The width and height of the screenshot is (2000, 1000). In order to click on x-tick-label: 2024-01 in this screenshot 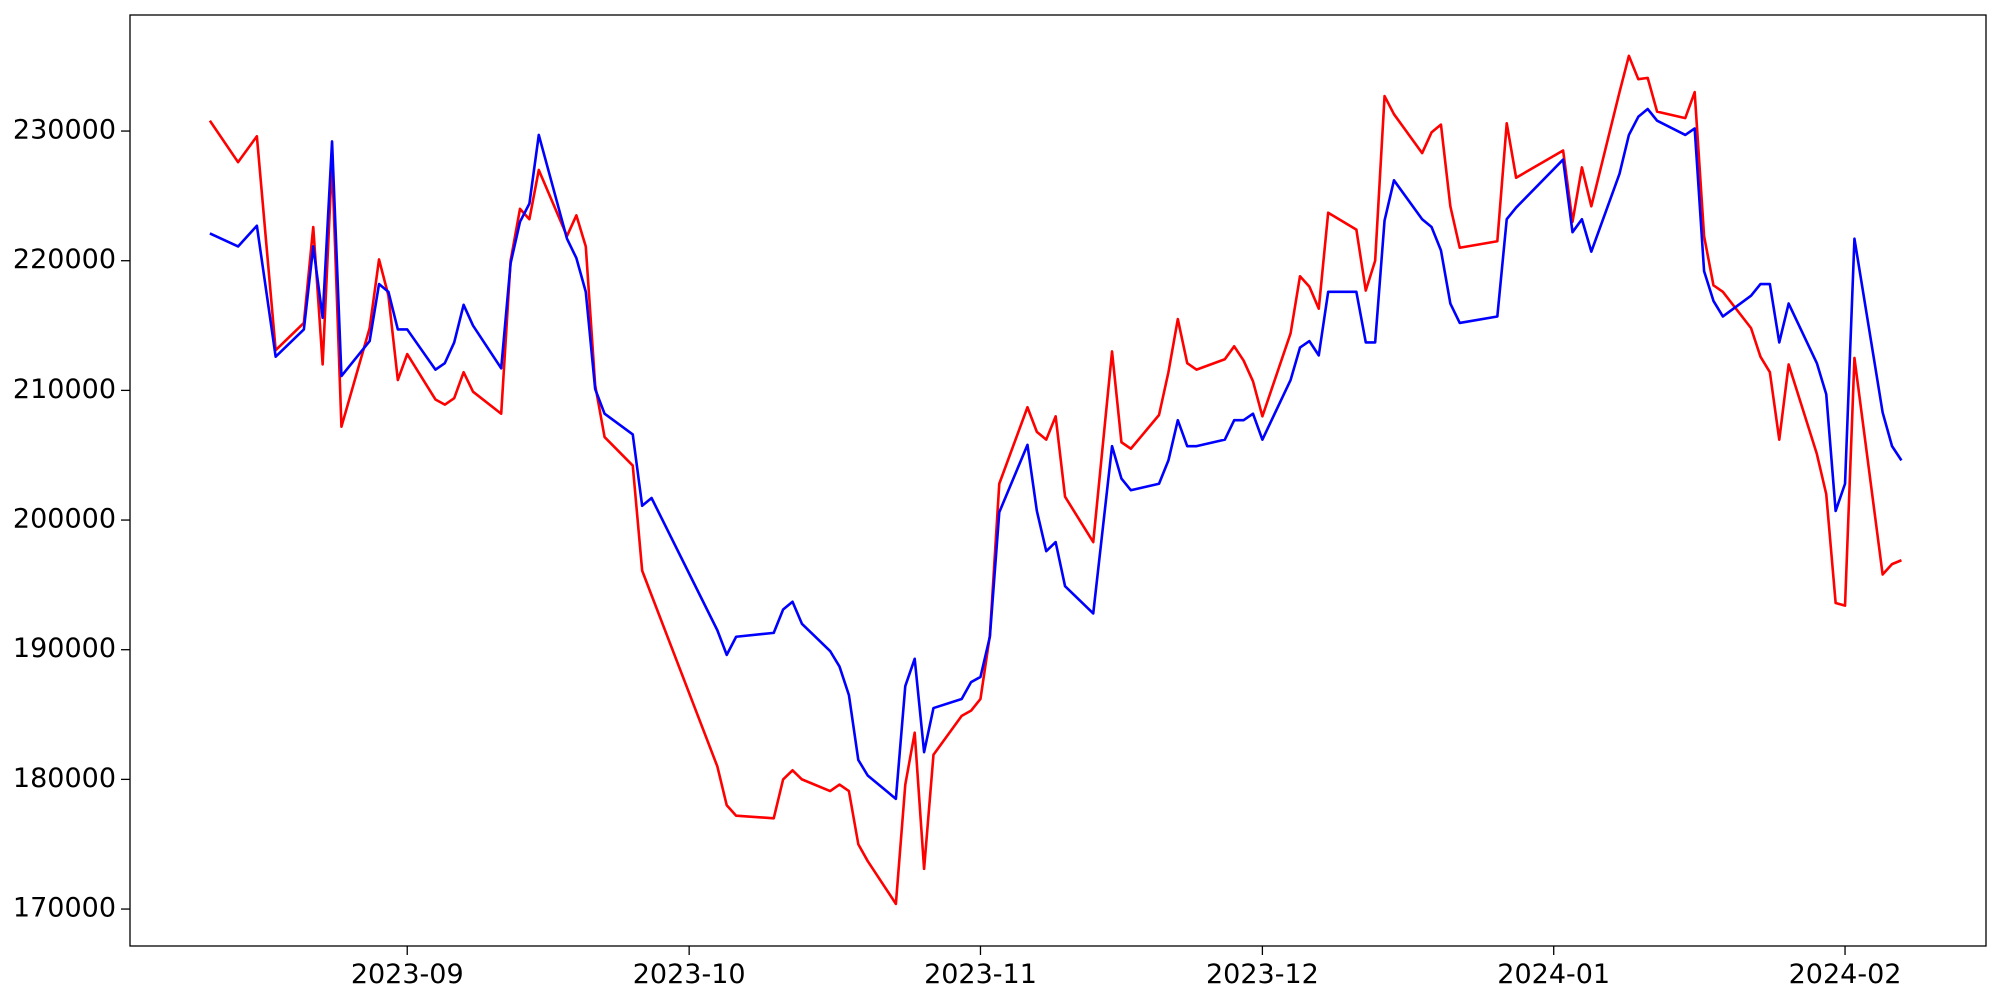, I will do `click(1553, 974)`.